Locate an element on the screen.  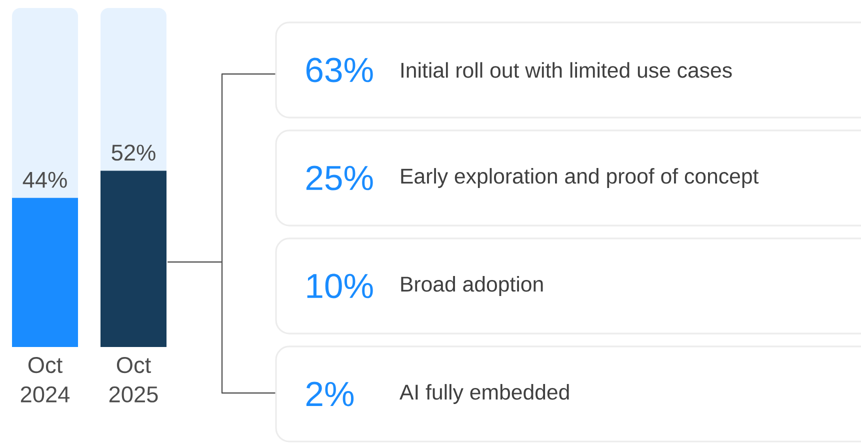
data-label: 52% is located at coordinates (134, 152).